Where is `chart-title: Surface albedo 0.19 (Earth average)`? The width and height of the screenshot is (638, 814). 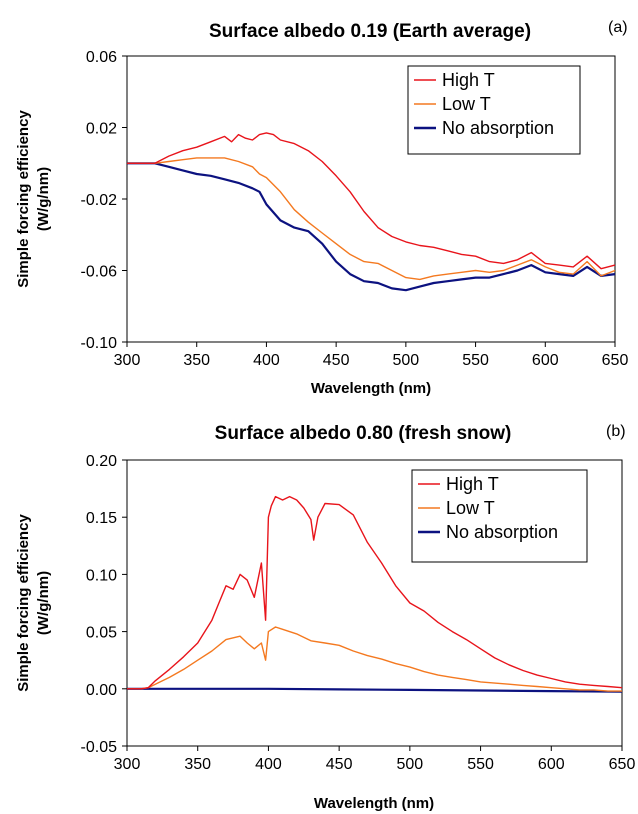 chart-title: Surface albedo 0.19 (Earth average) is located at coordinates (370, 31).